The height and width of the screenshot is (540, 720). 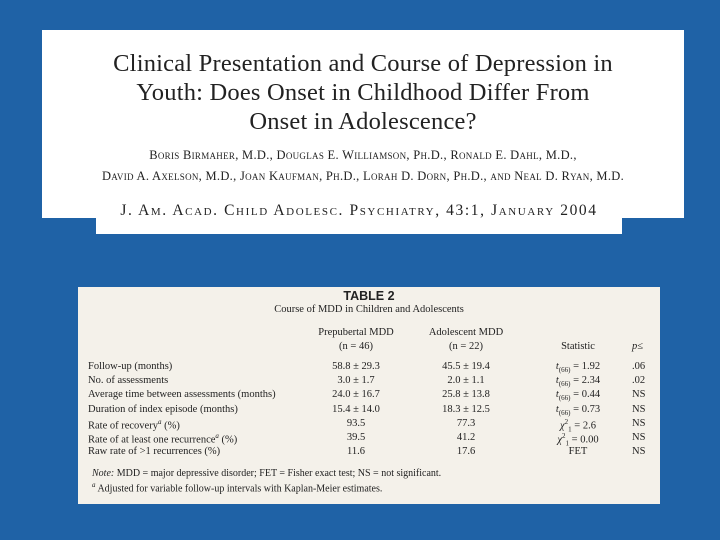 I want to click on column-header: Adolescent MDD, so click(x=466, y=332).